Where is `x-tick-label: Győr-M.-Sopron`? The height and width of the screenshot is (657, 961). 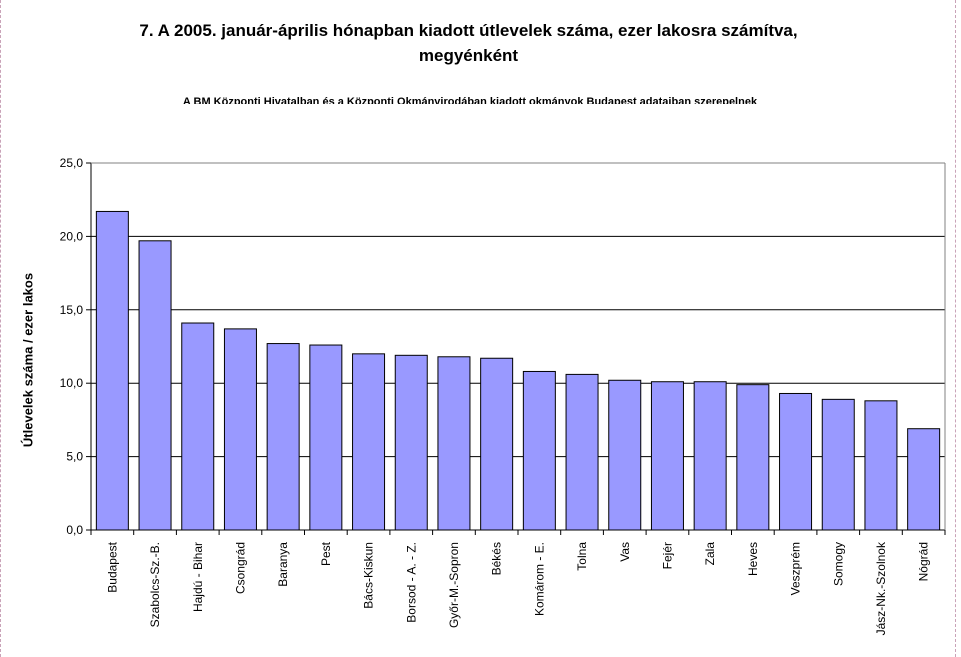
x-tick-label: Győr-M.-Sopron is located at coordinates (454, 585).